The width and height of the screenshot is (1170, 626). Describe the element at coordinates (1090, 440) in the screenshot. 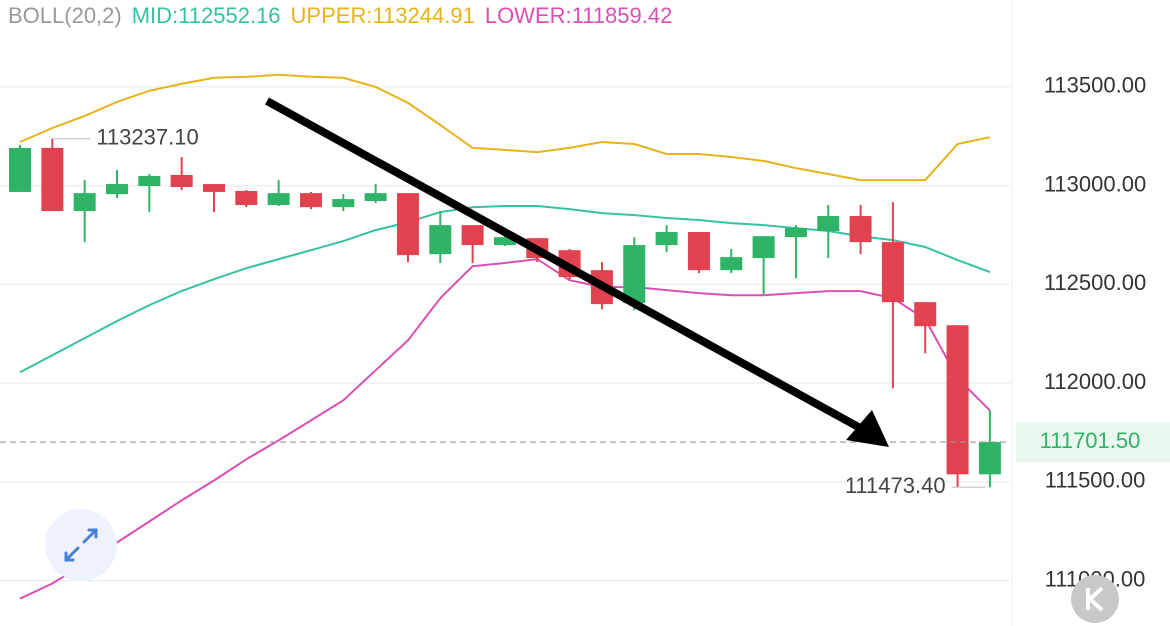

I see `current-price-label: 111701.50` at that location.